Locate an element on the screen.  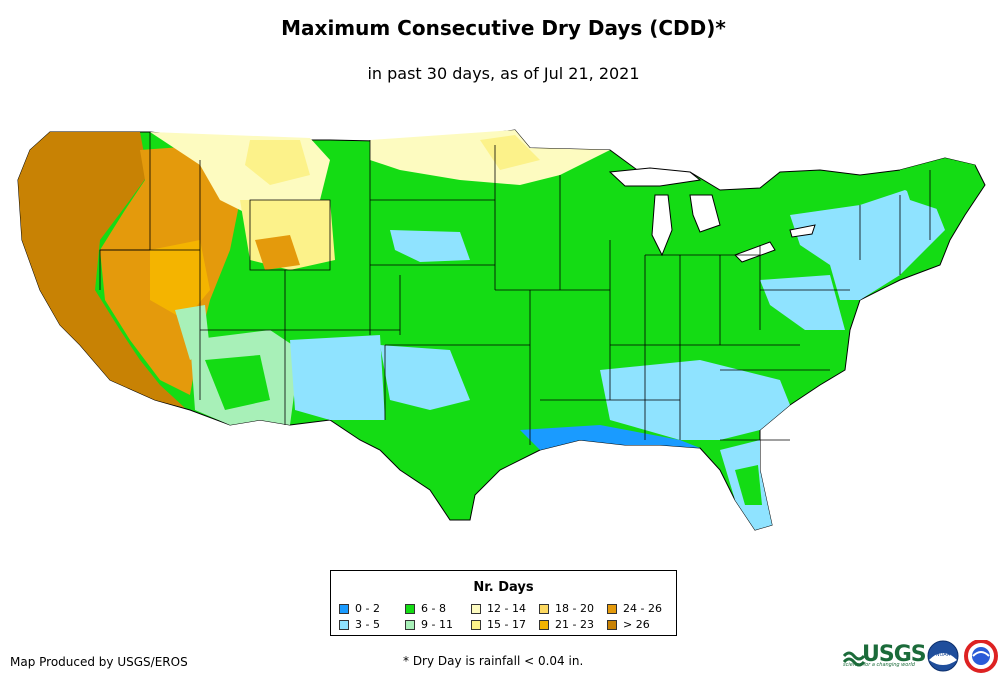
region-north-dakota is located at coordinates (490, 157).